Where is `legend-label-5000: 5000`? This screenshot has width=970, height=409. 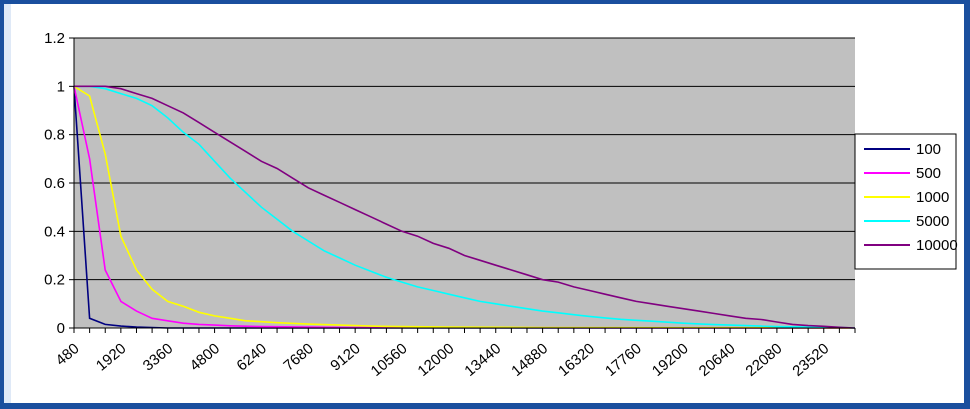 legend-label-5000: 5000 is located at coordinates (932, 221).